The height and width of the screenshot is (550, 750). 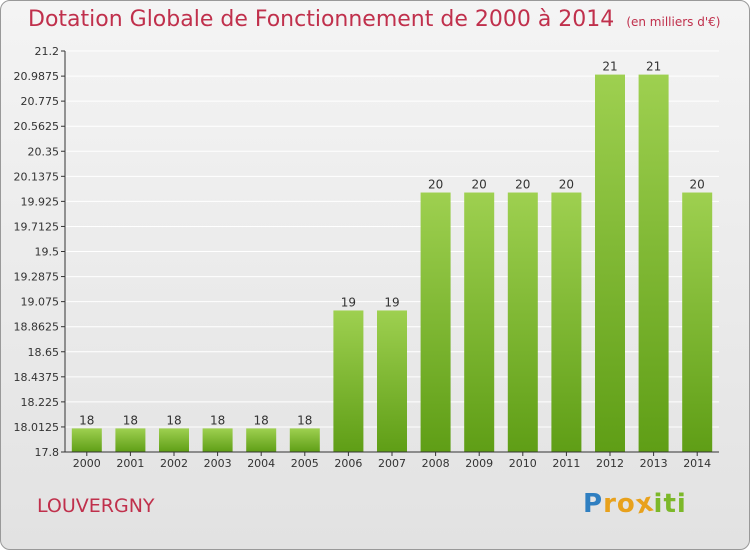 I want to click on y-tick-label: 19.7125, so click(x=37, y=226).